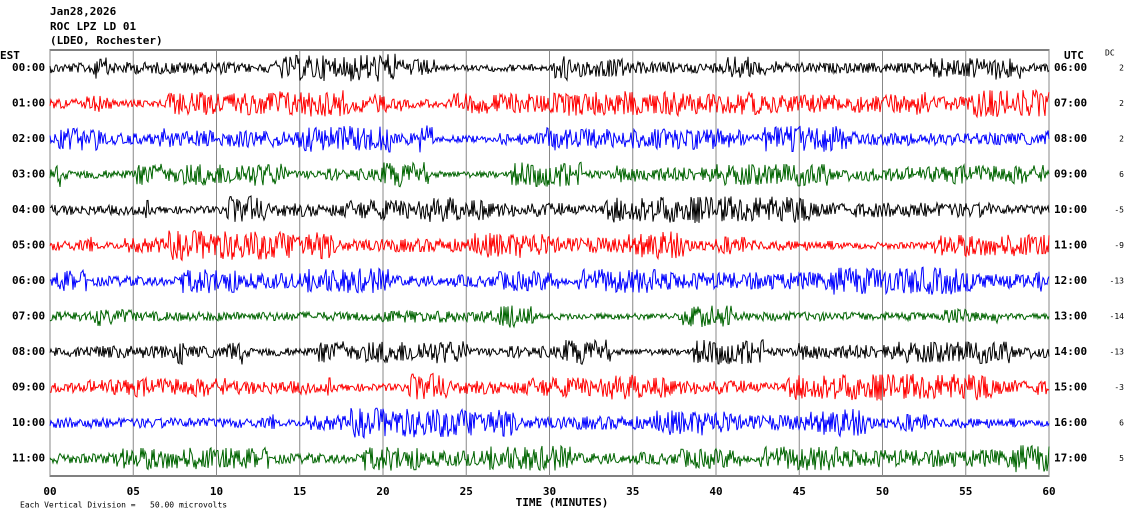 This screenshot has height=519, width=1130. I want to click on est-label: 04:00, so click(28, 209).